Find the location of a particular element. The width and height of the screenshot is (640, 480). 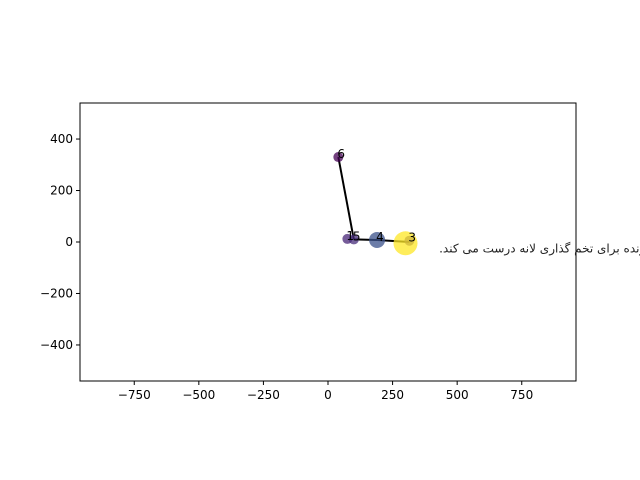

y-tick-label: 200 is located at coordinates (61, 191).